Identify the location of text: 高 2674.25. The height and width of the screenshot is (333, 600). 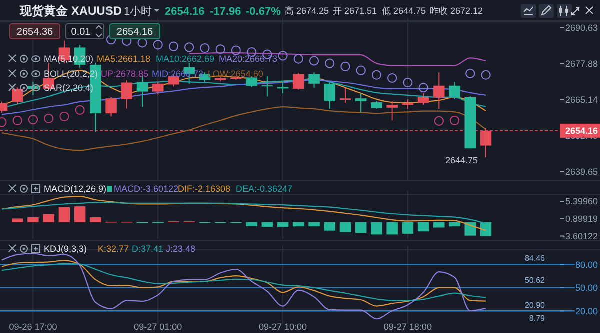
(307, 11).